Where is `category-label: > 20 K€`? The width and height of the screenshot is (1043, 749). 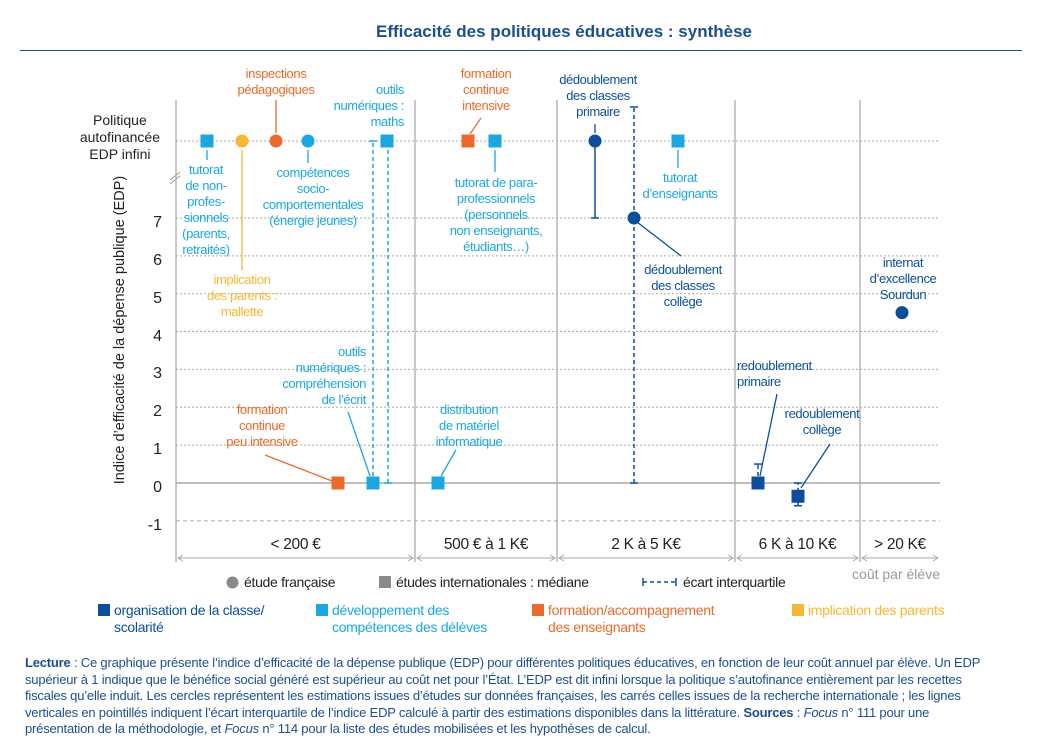 category-label: > 20 K€ is located at coordinates (900, 544).